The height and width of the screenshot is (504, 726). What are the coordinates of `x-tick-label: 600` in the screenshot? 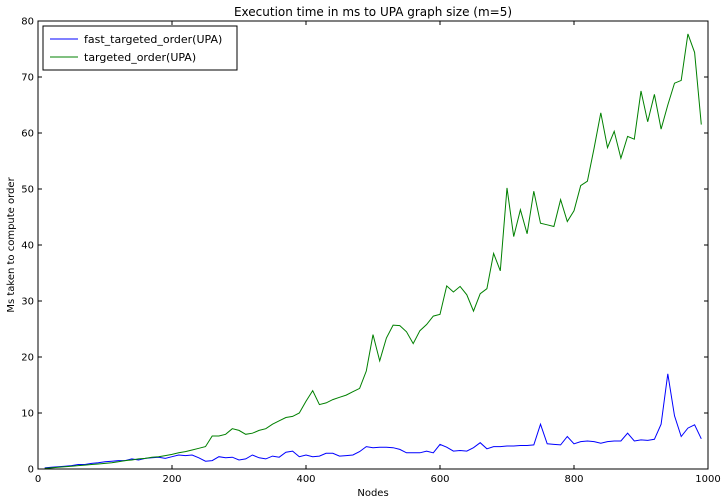 It's located at (439, 479).